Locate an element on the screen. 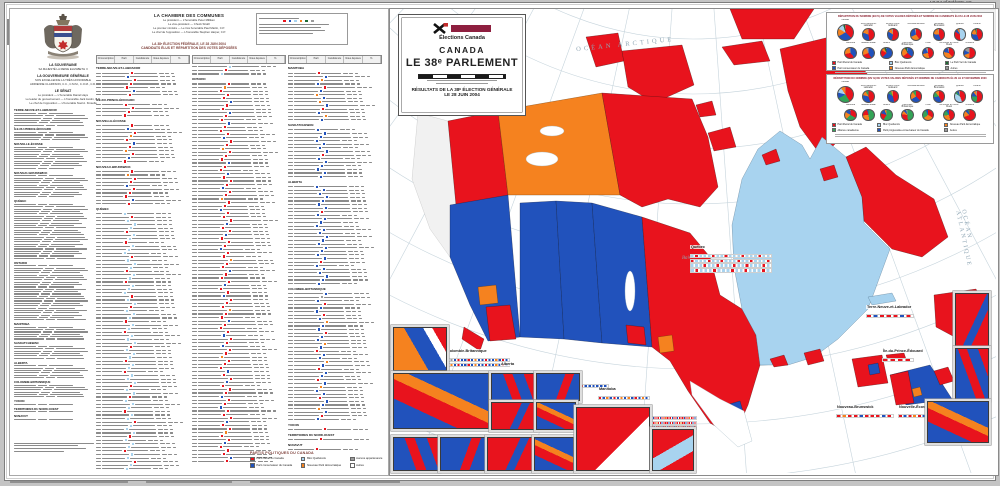  pie-legend-item: Bloc Québécois is located at coordinates (914, 62).